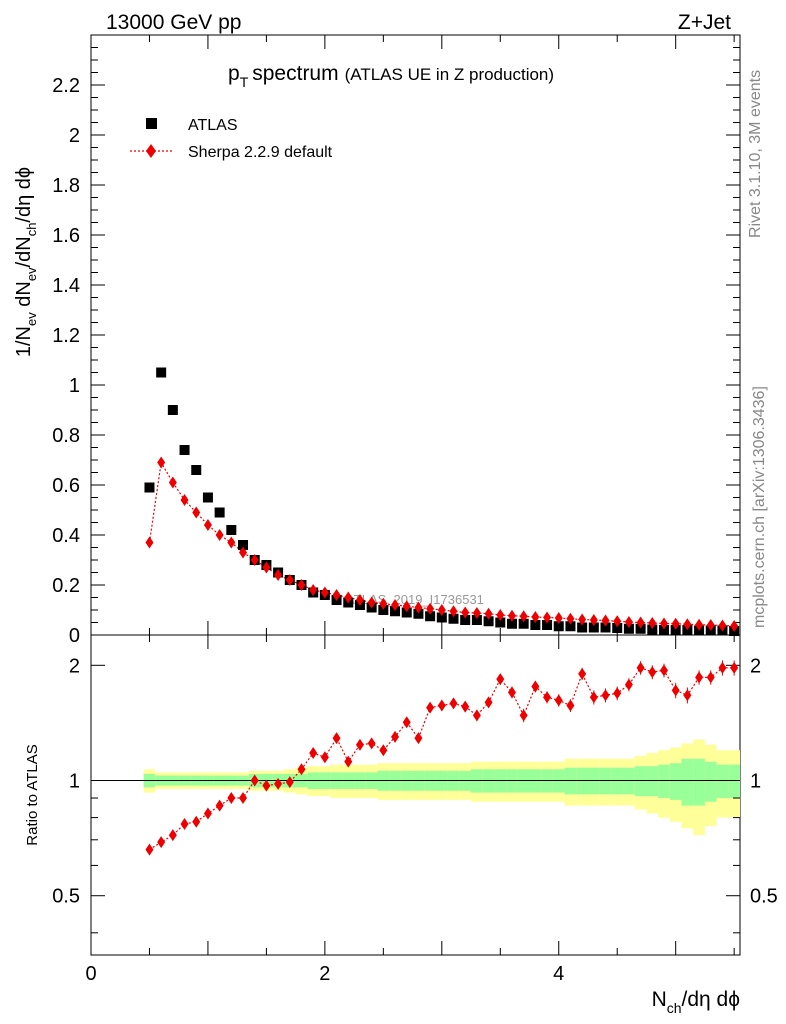 This screenshot has width=786, height=1024. What do you see at coordinates (66, 486) in the screenshot?
I see `y-tick-label: 0.6` at bounding box center [66, 486].